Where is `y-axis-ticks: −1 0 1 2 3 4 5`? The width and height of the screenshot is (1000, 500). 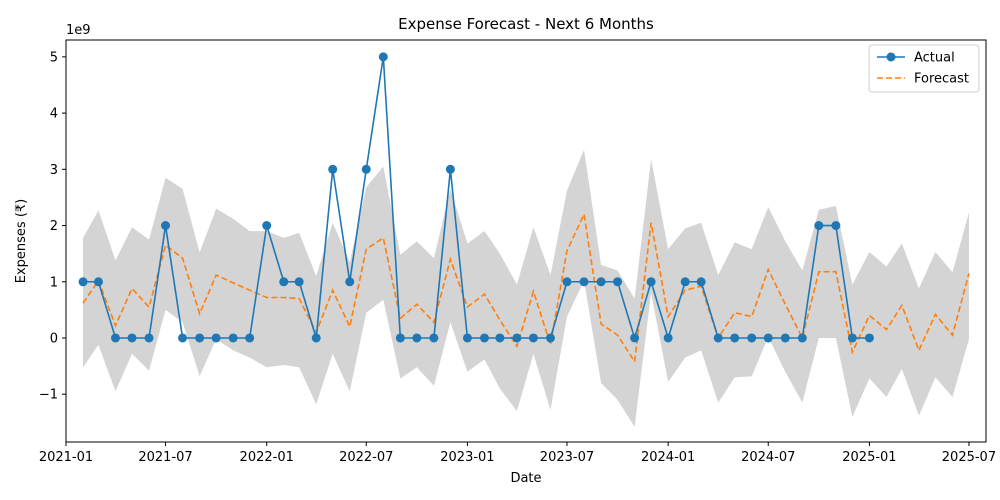
y-axis-ticks: −1 0 1 2 3 4 5 is located at coordinates (52, 226).